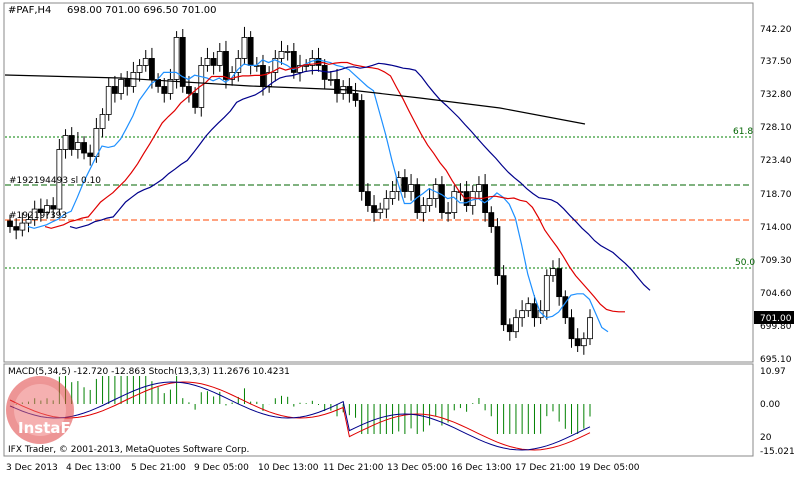 This screenshot has height=479, width=794. What do you see at coordinates (353, 468) in the screenshot?
I see `time-label: 11 Dec 21:00` at bounding box center [353, 468].